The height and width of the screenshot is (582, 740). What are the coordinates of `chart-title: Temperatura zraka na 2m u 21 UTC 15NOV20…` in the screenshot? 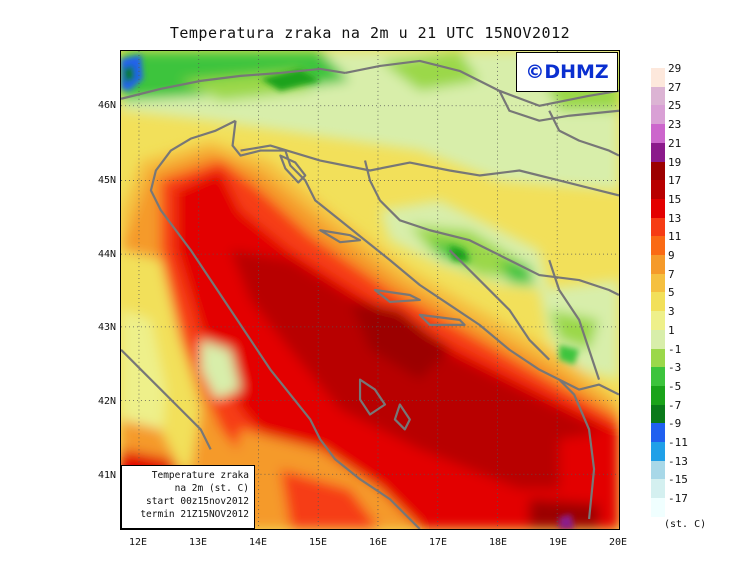 It's located at (370, 33).